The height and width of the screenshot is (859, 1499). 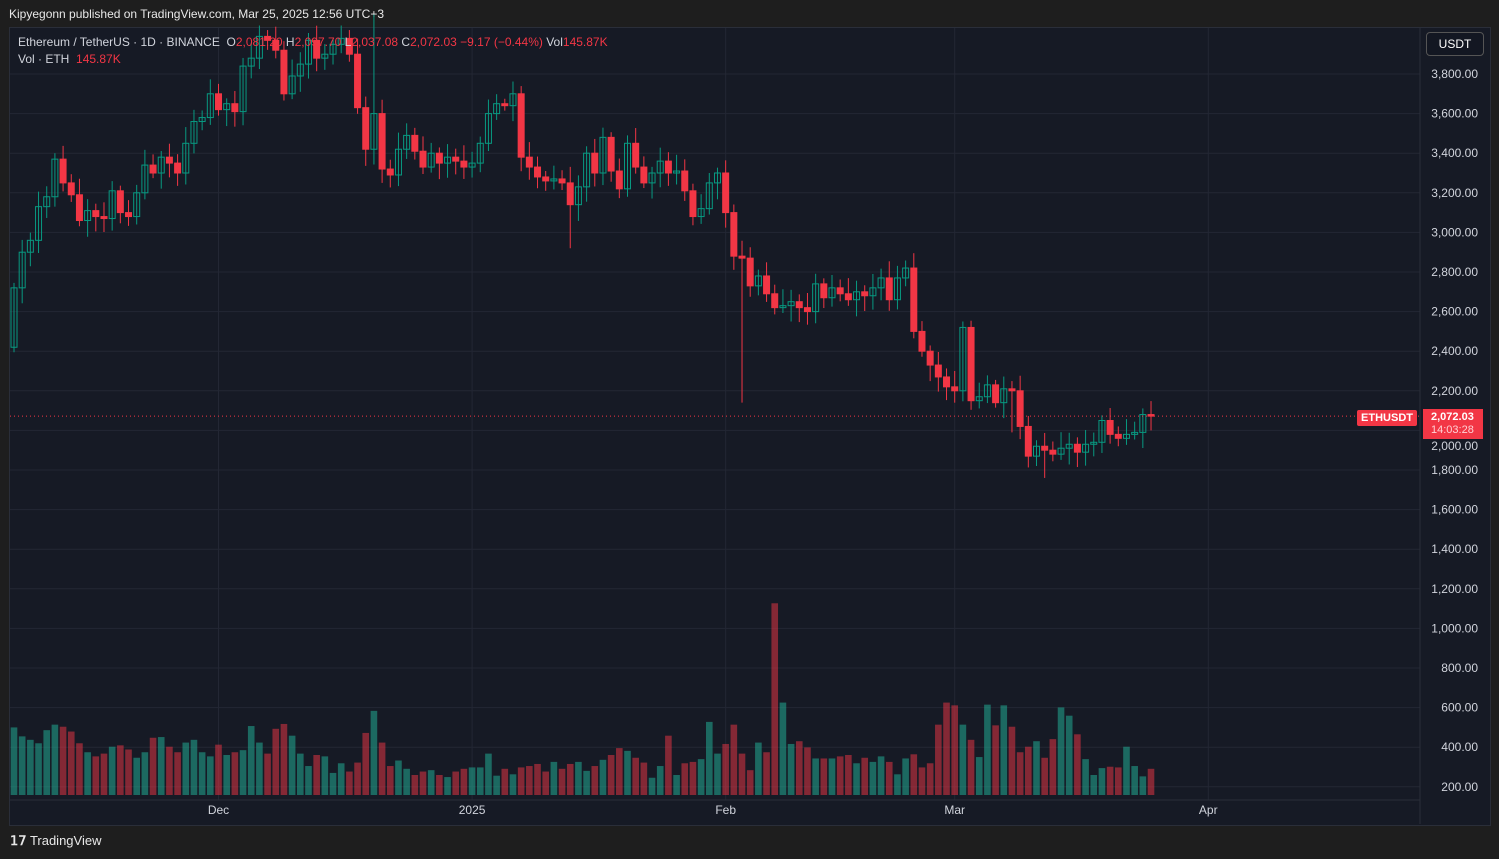 I want to click on time-tick-label: Feb, so click(x=725, y=810).